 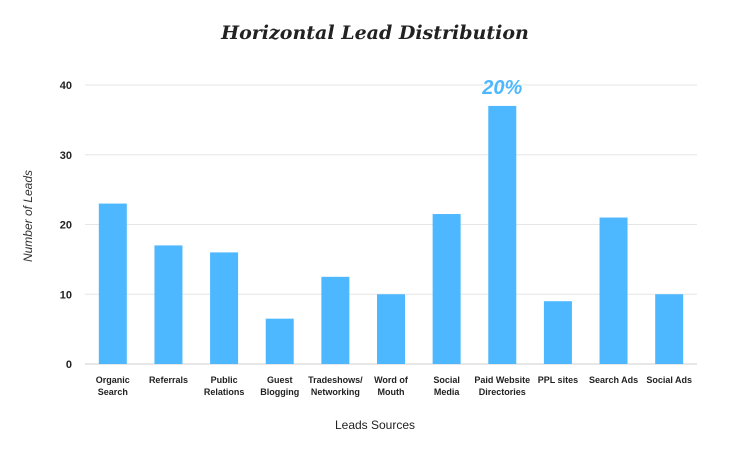 I want to click on y-tick-label: 40, so click(x=66, y=86).